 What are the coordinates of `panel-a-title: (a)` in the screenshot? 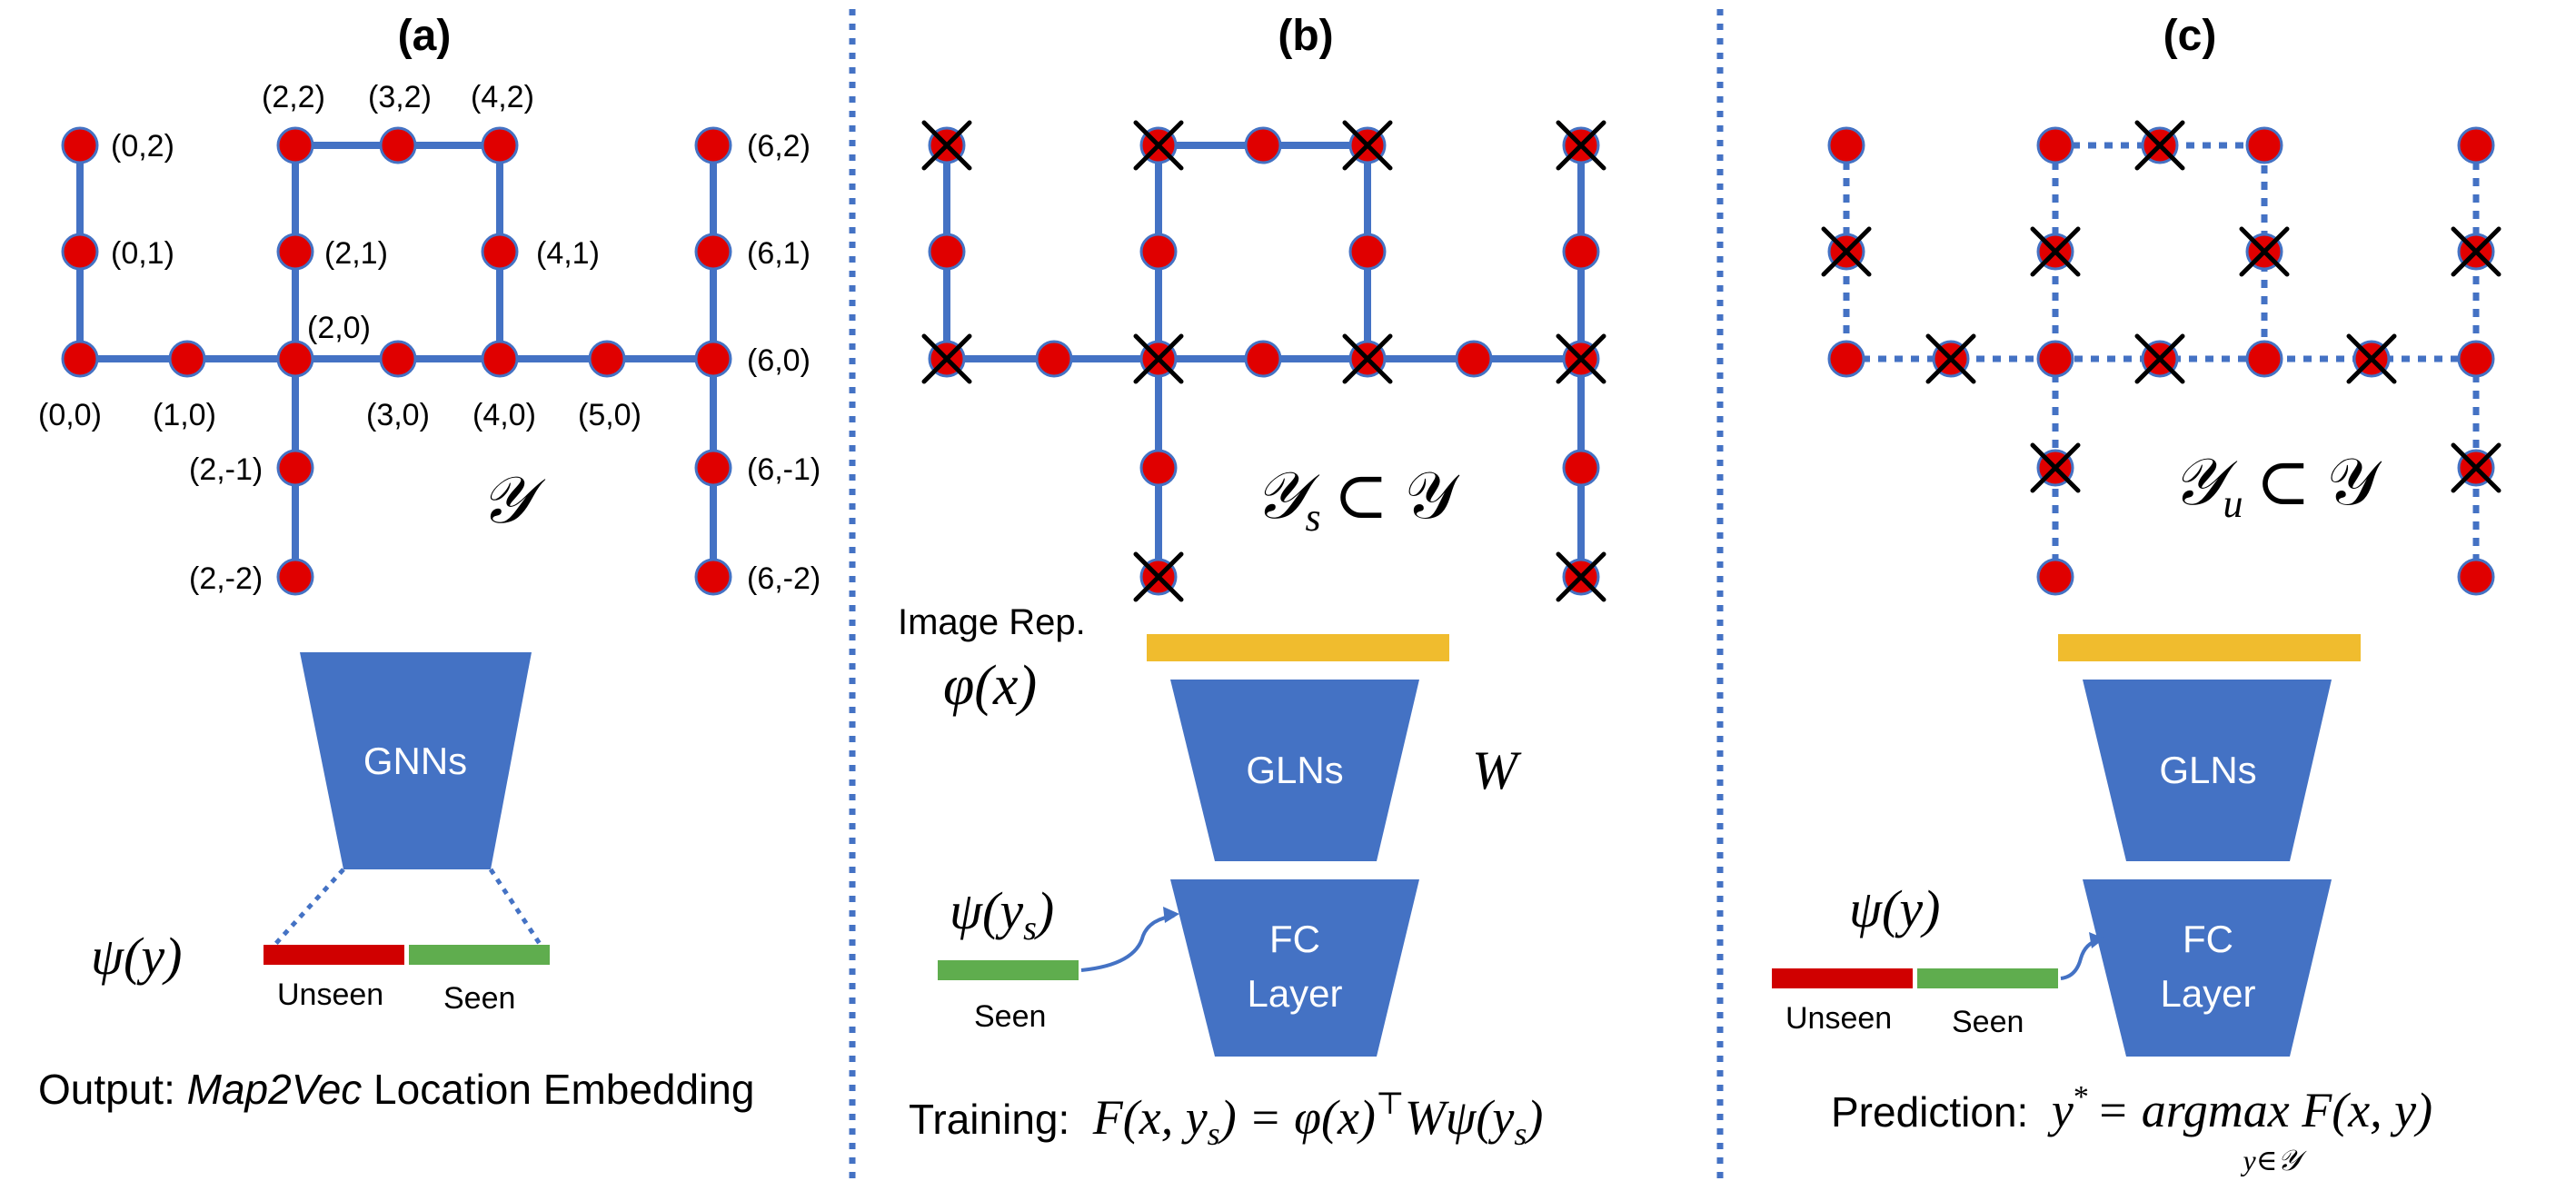 It's located at (425, 36).